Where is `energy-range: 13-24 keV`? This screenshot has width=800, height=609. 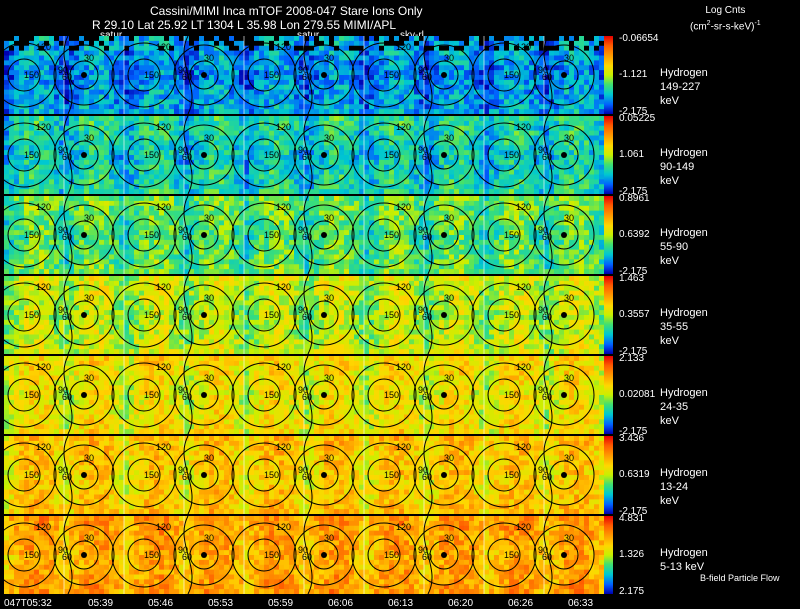
energy-range: 13-24 keV is located at coordinates (674, 494).